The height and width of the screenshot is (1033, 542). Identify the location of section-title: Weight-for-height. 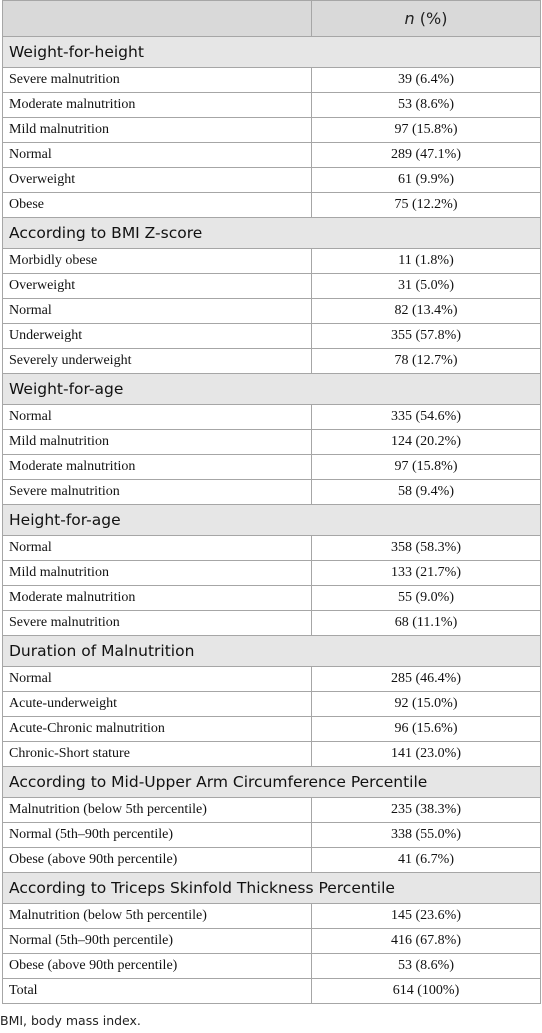
(271, 52).